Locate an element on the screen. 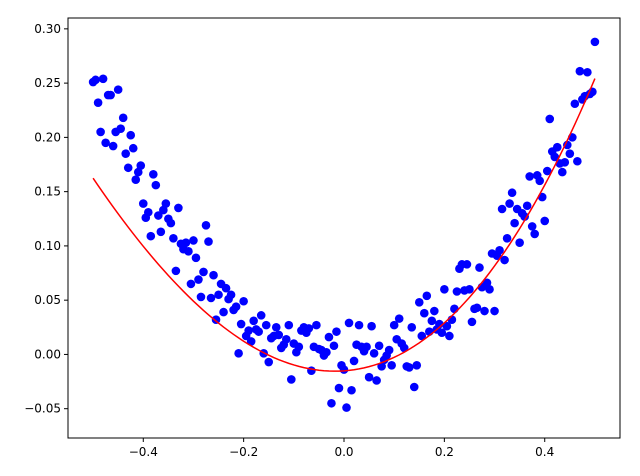  y-tick-label: 0.25 is located at coordinates (47, 83).